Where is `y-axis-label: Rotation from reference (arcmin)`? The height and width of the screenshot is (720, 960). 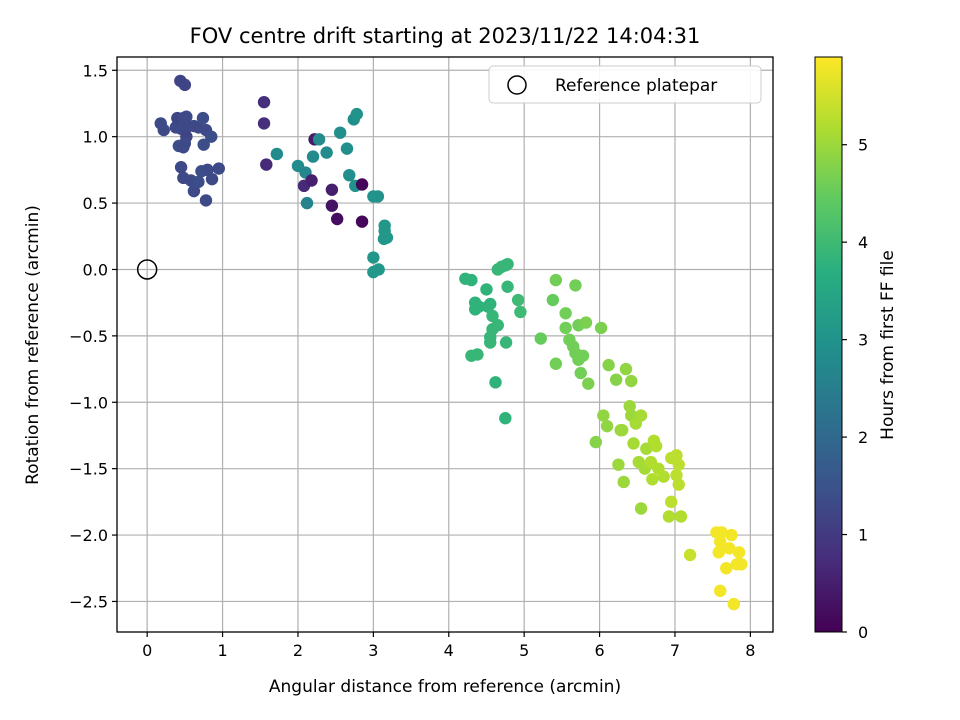 y-axis-label: Rotation from reference (arcmin) is located at coordinates (33, 345).